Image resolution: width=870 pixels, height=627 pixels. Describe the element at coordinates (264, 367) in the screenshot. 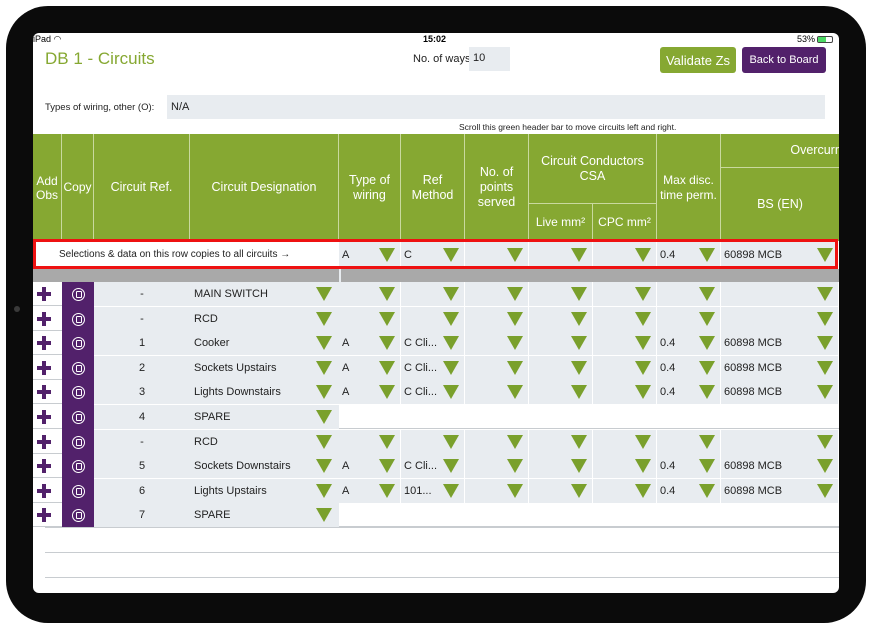

I see `circuit-designation: Sockets Upstairs` at that location.